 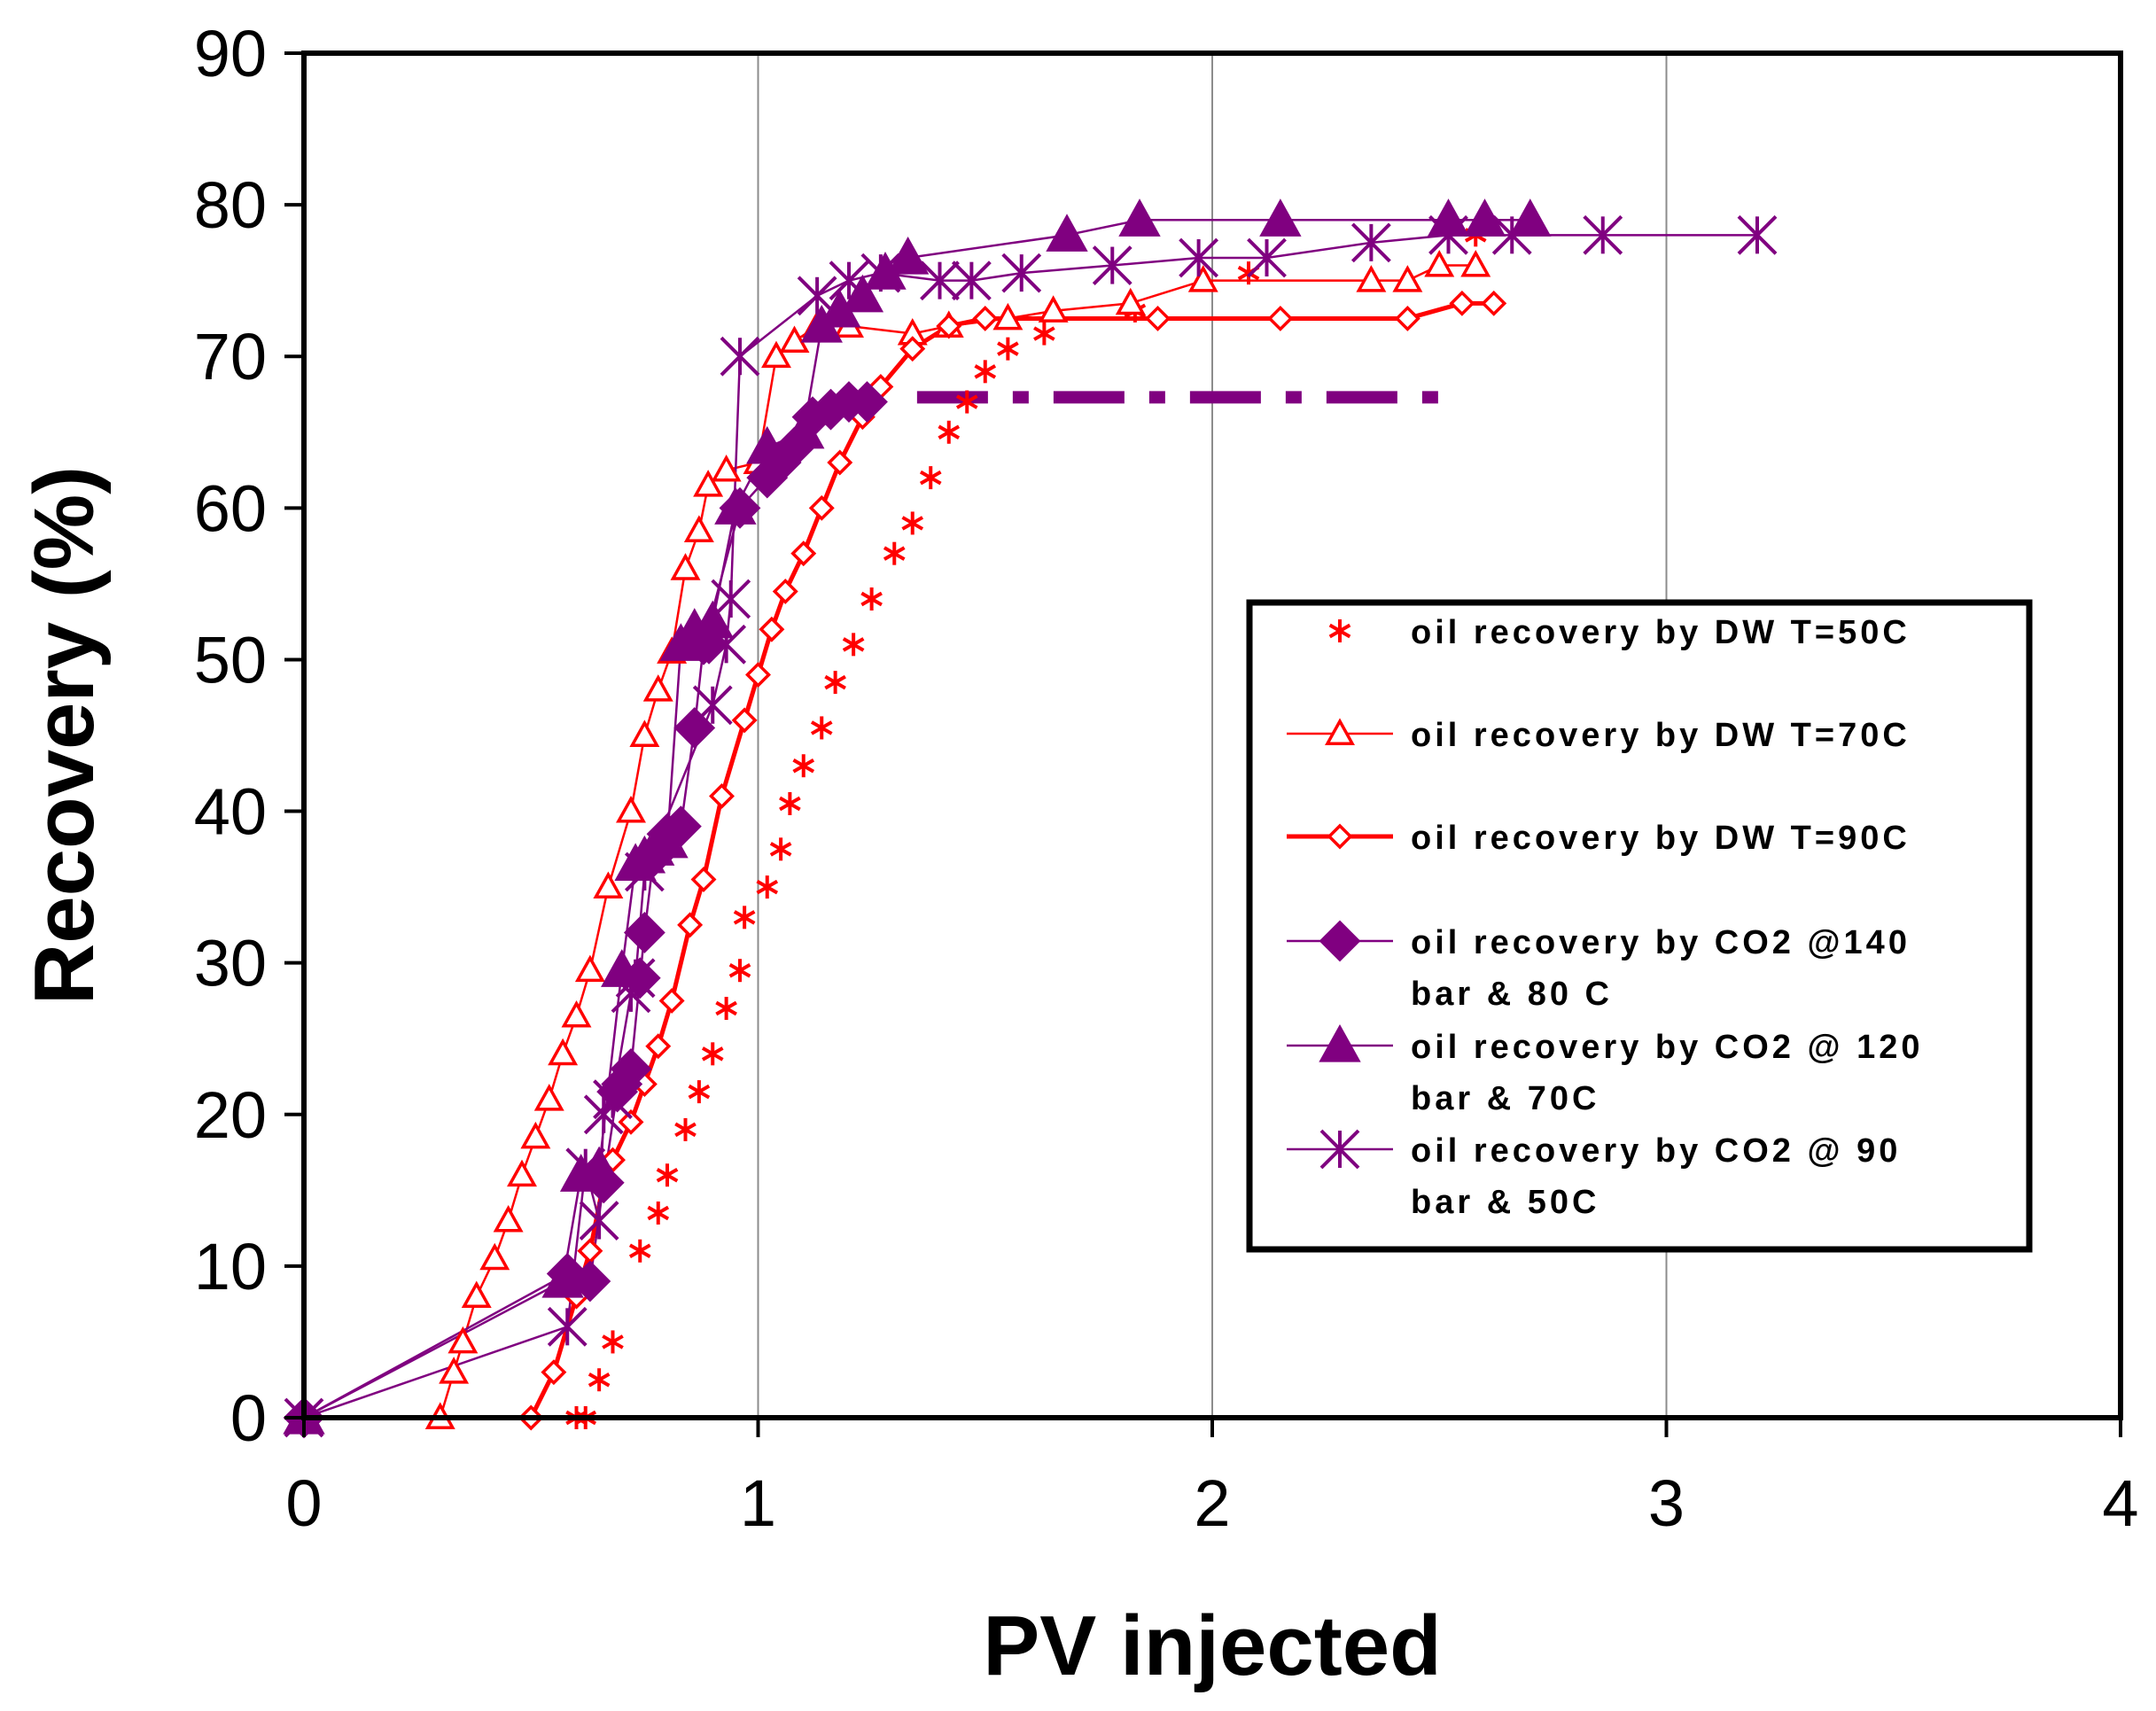 I want to click on x-tick-label: 3, so click(x=1666, y=1503).